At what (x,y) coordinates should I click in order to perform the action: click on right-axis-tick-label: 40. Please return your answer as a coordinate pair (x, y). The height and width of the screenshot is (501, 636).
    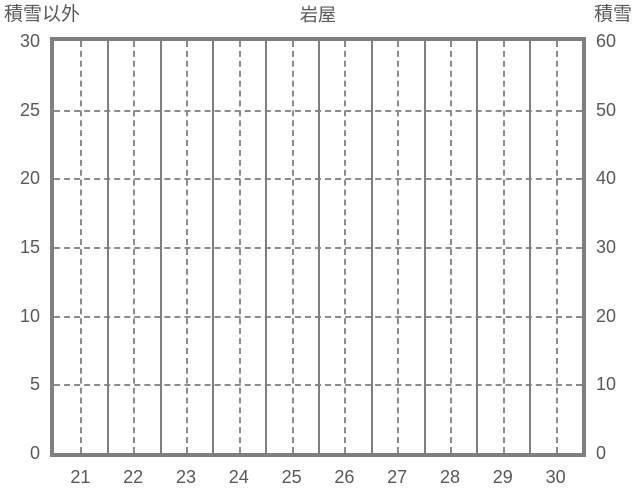
    Looking at the image, I should click on (606, 178).